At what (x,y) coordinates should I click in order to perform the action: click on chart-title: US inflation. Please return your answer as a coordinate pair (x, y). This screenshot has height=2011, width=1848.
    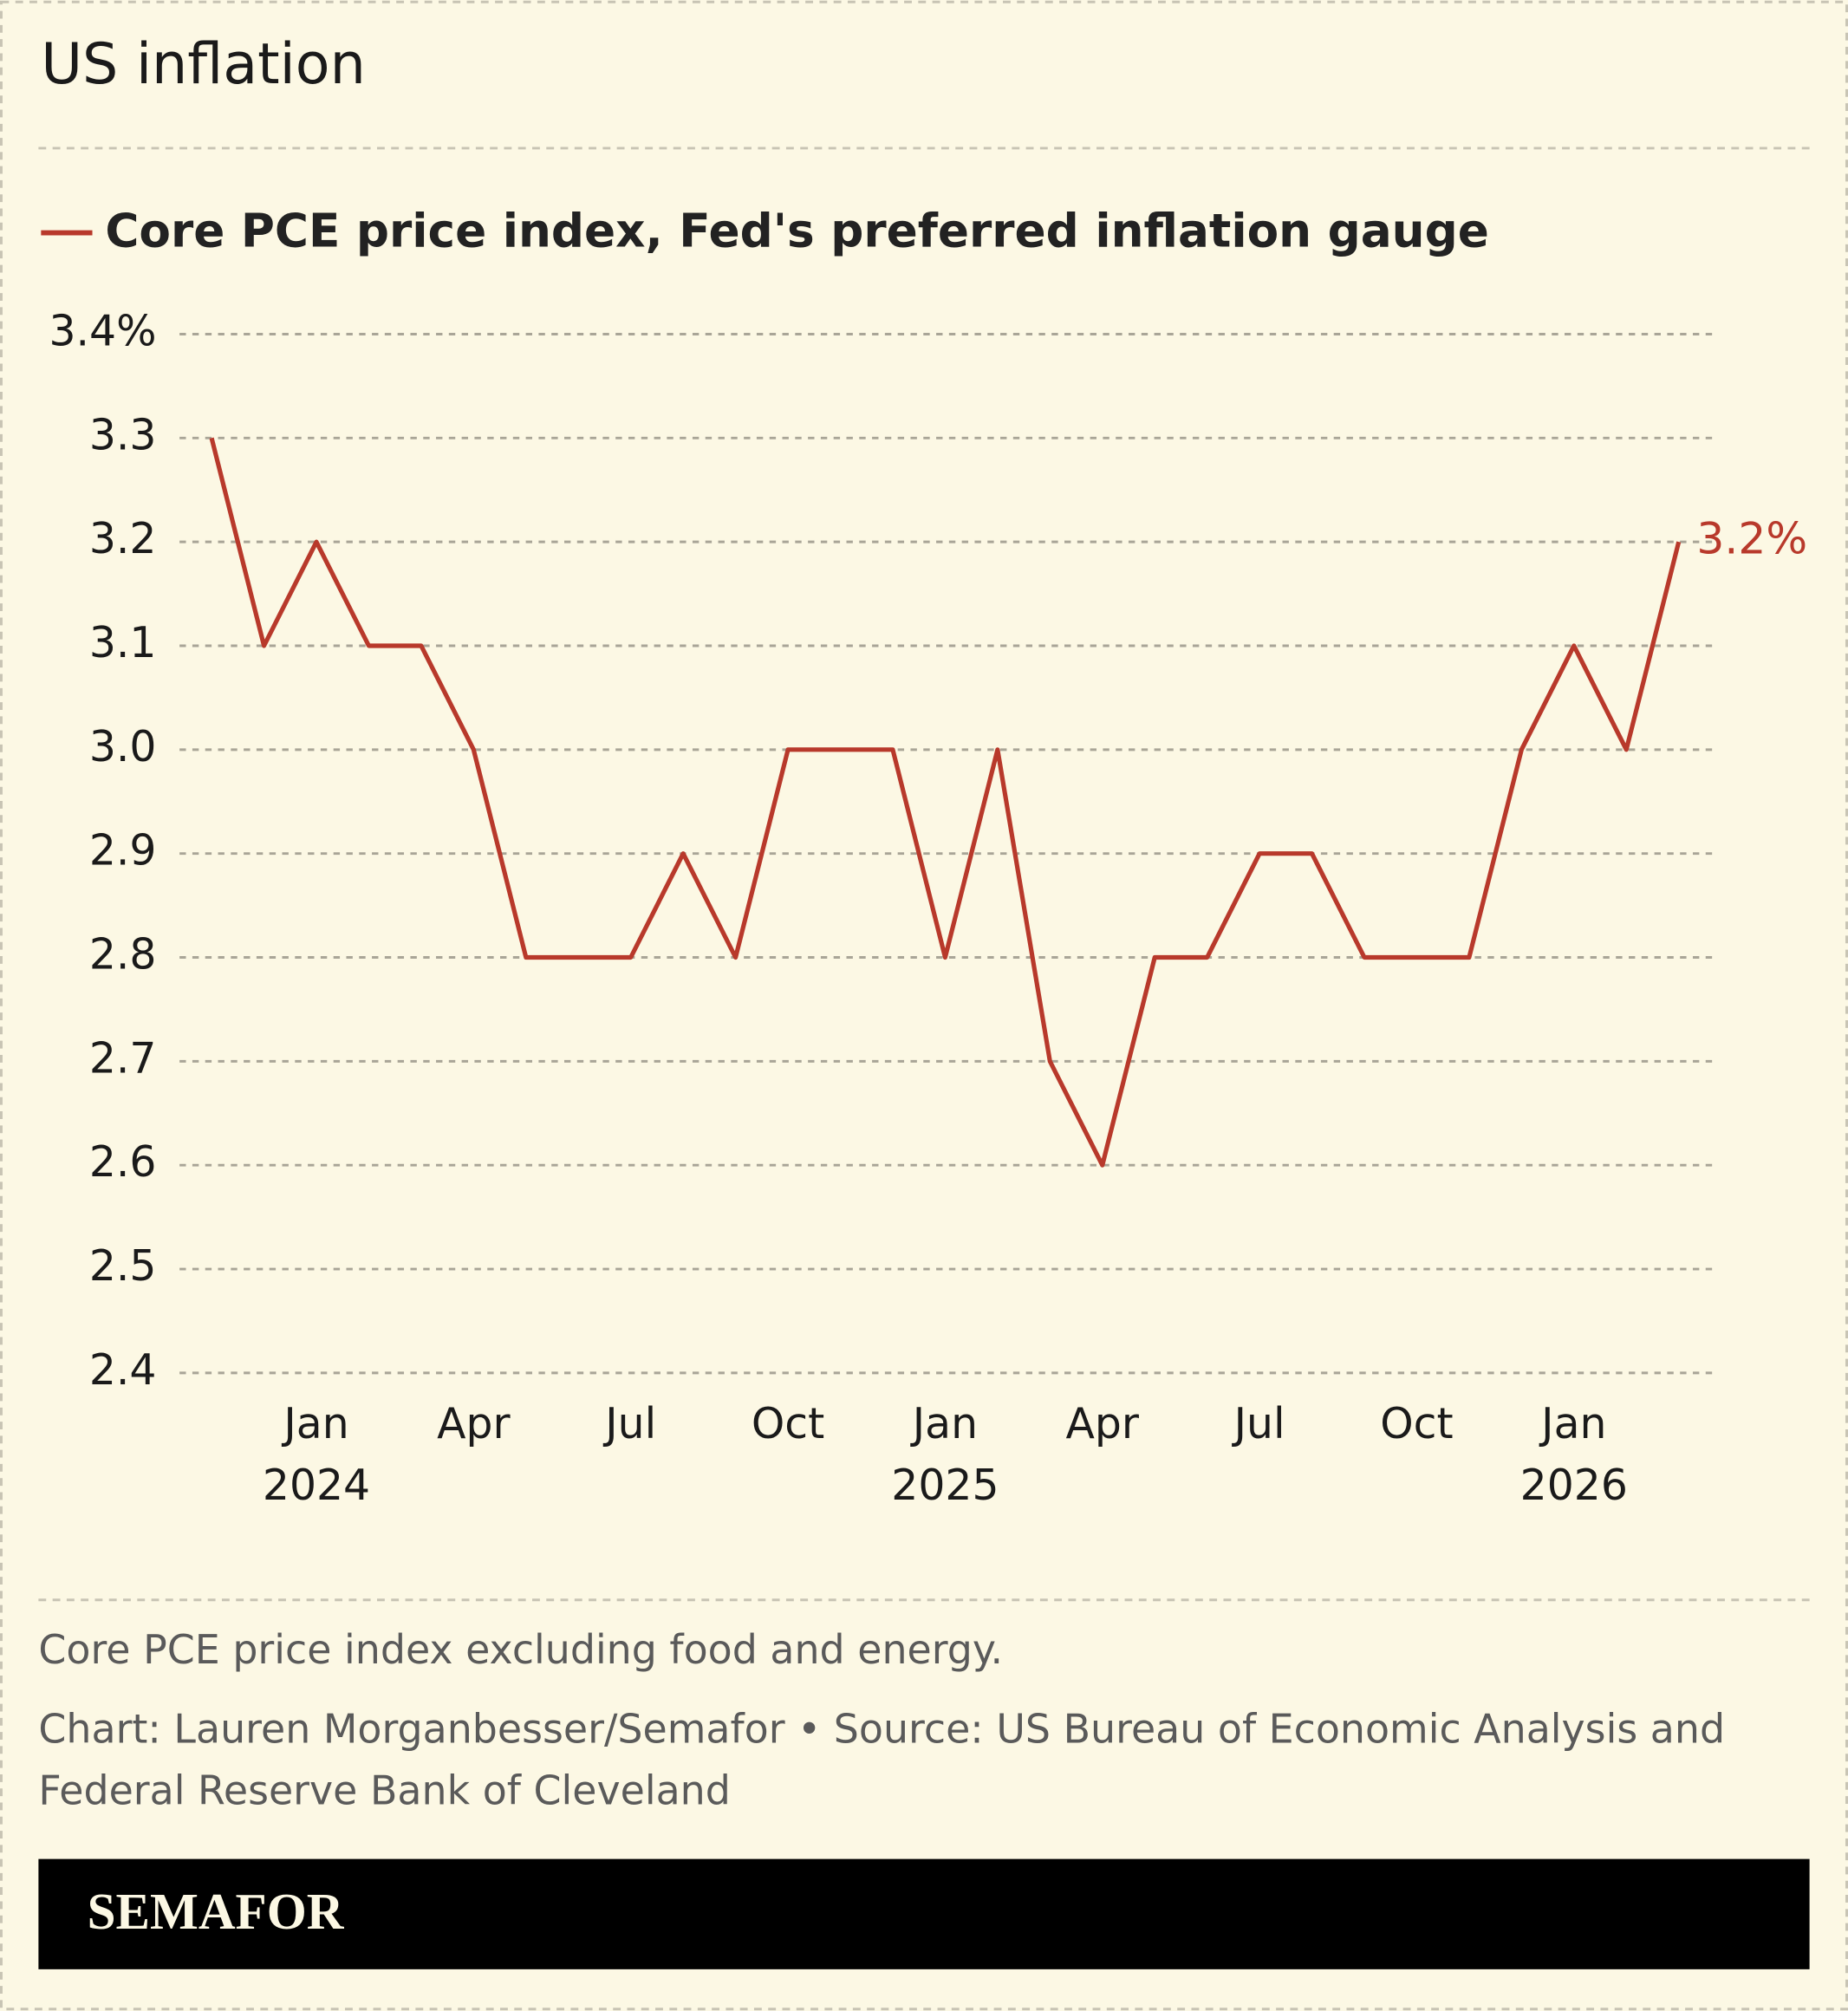
    Looking at the image, I should click on (203, 64).